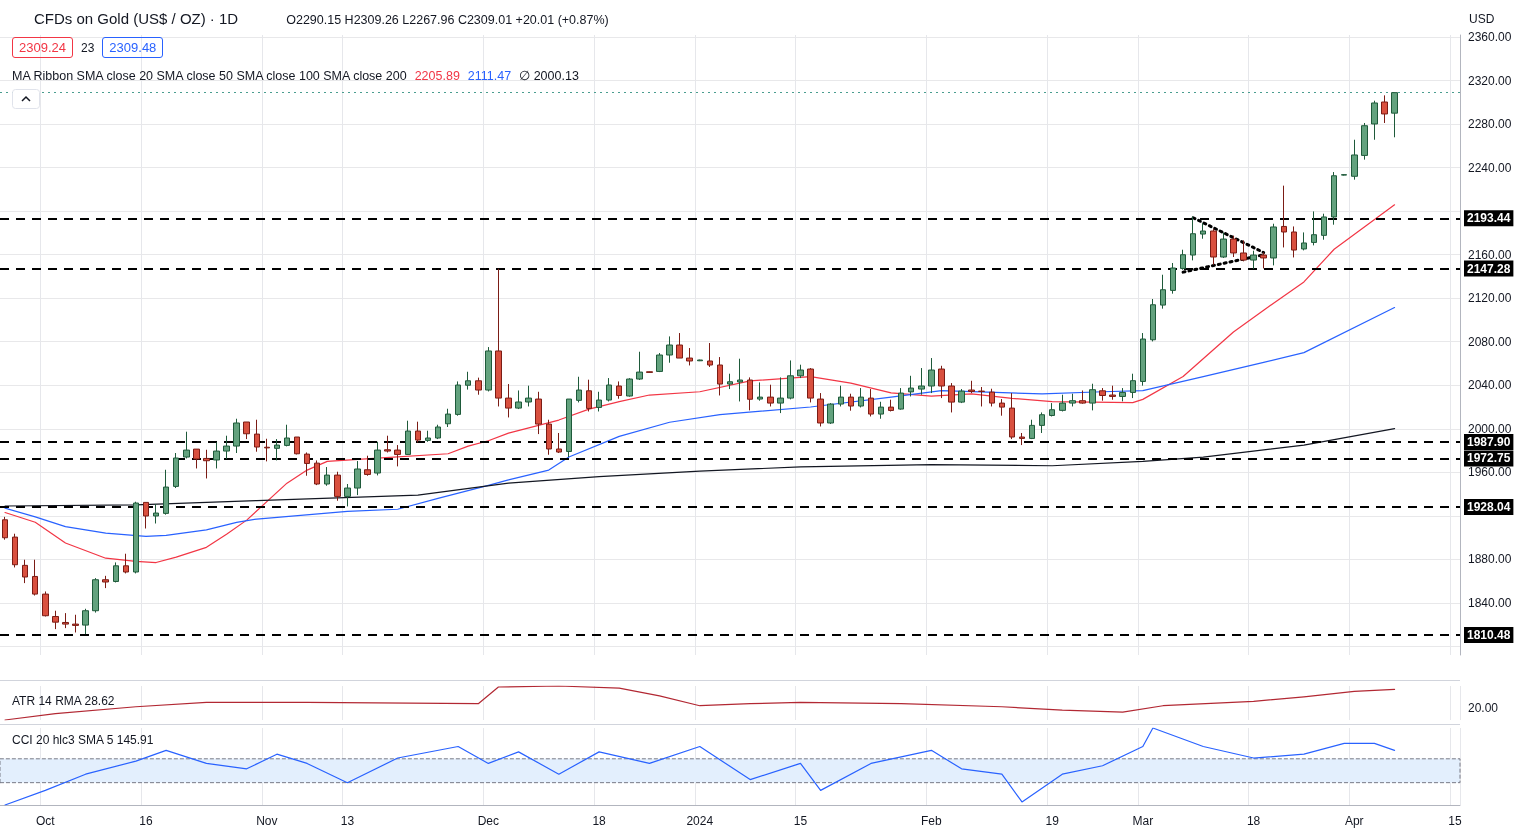 This screenshot has height=835, width=1523. Describe the element at coordinates (1490, 341) in the screenshot. I see `y-tick-label: 2080.00` at that location.